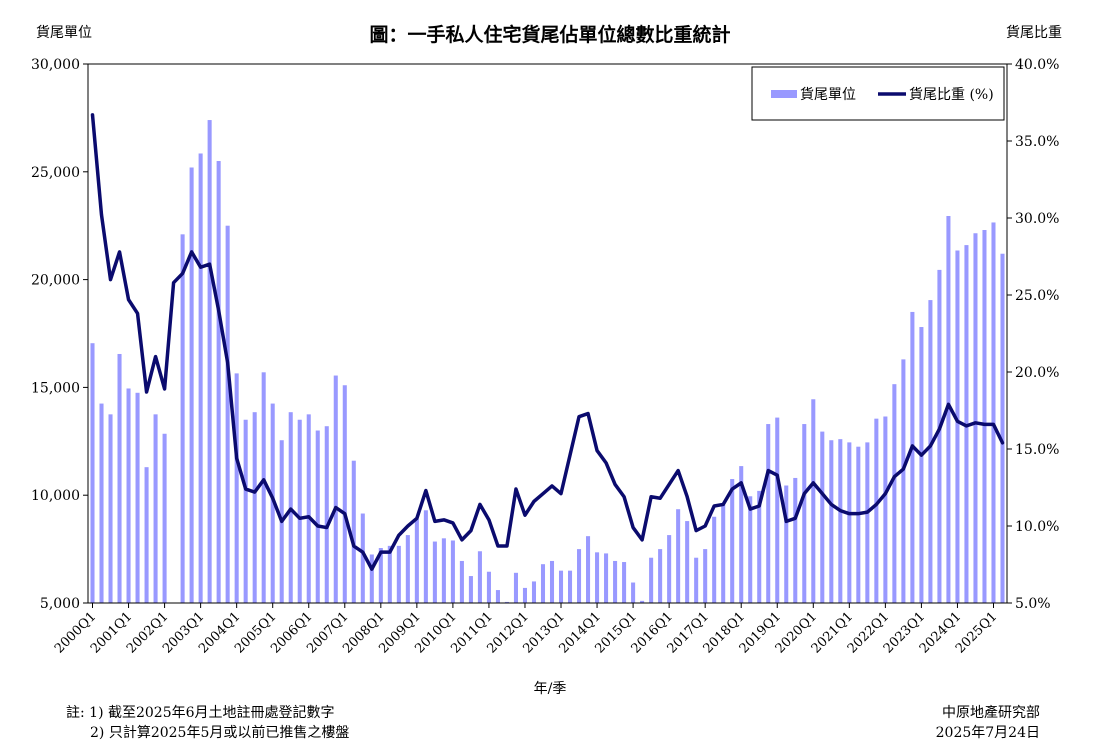  Describe the element at coordinates (550, 689) in the screenshot. I see `x-axis-label: 年/季` at that location.